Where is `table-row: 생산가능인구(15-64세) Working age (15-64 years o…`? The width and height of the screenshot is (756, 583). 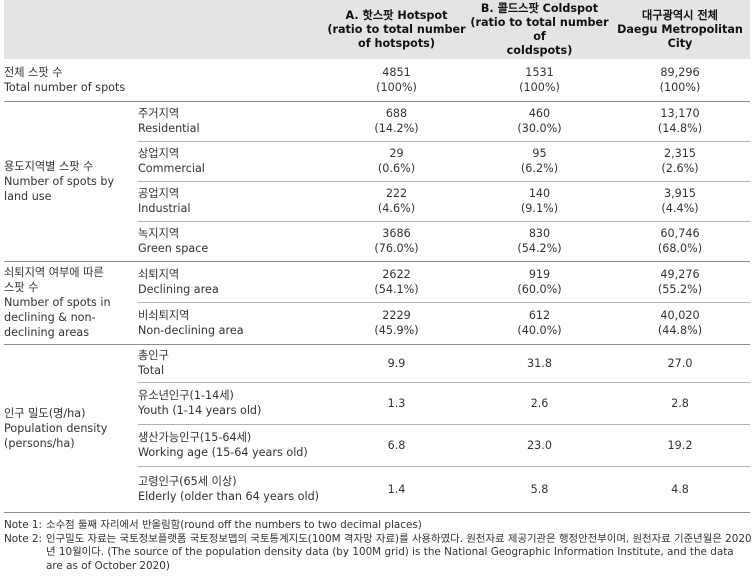
table-row: 생산가능인구(15-64세) Working age (15-64 years o… is located at coordinates (377, 445).